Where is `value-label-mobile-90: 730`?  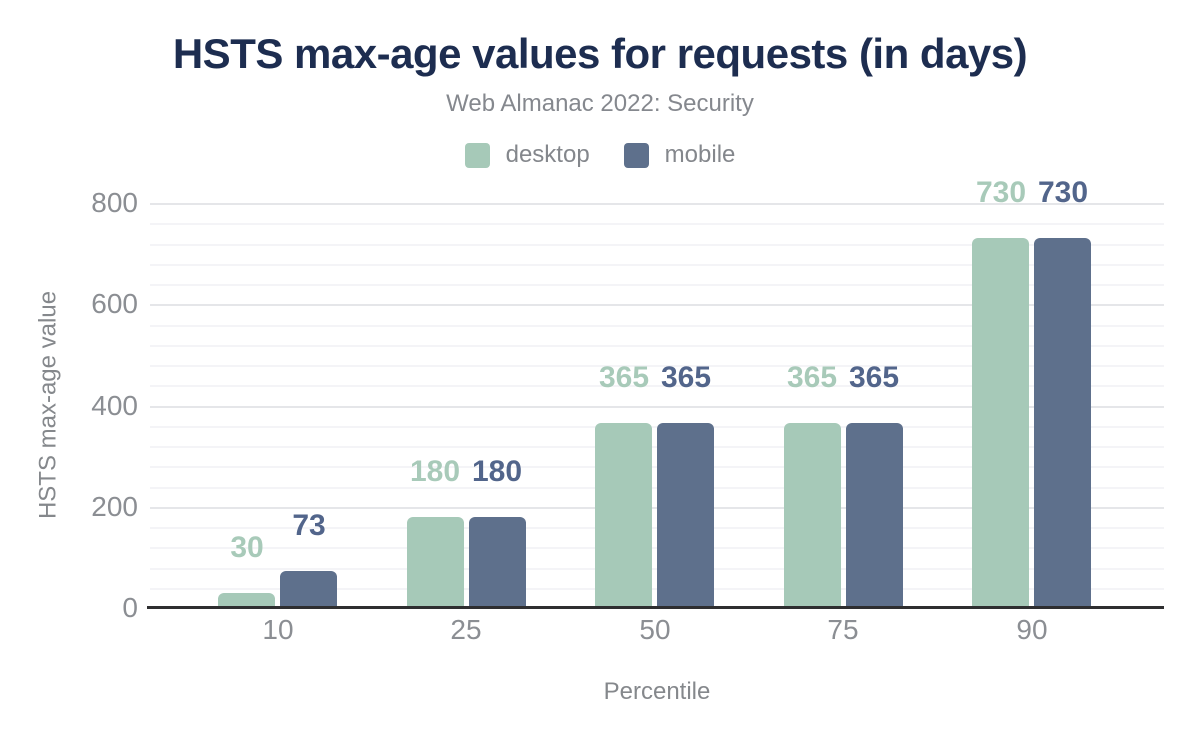
value-label-mobile-90: 730 is located at coordinates (1063, 192).